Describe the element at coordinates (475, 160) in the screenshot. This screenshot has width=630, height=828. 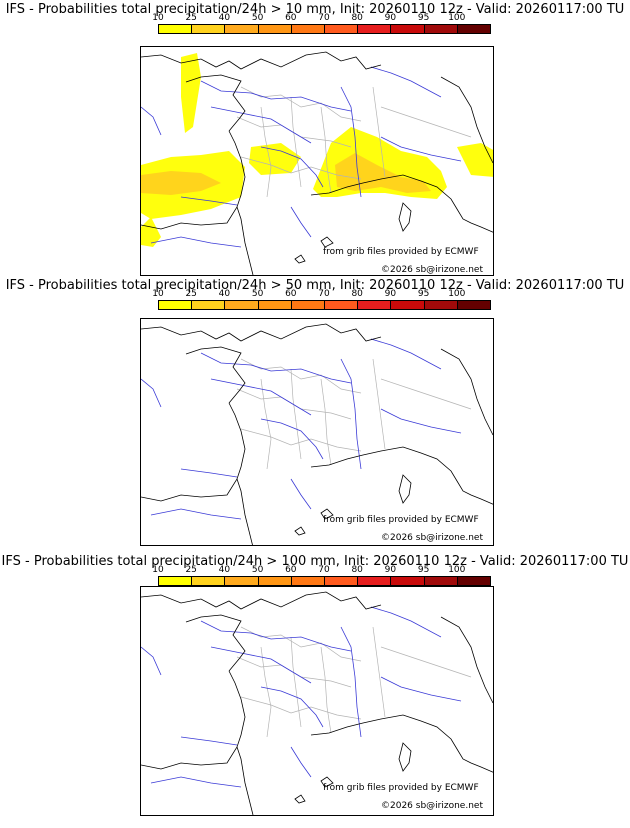
I see `precip-area-italy` at that location.